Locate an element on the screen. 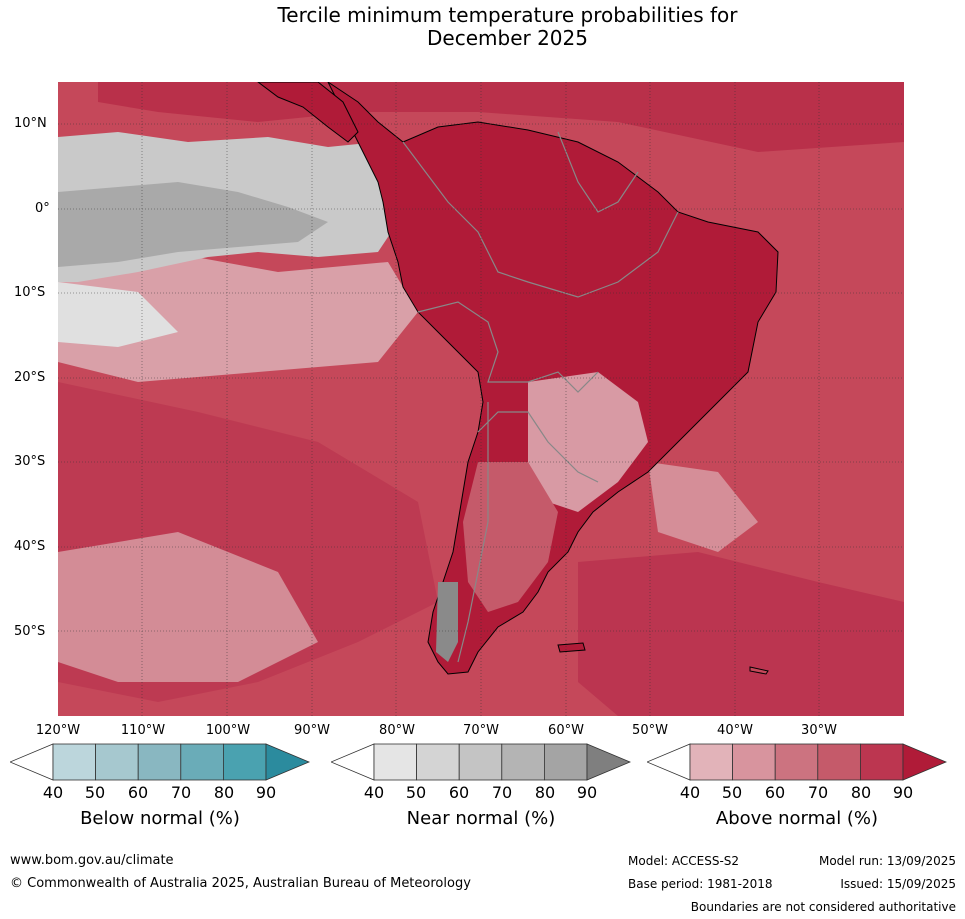 Image resolution: width=965 pixels, height=919 pixels. lat-label-30s: 30°S is located at coordinates (30, 461).